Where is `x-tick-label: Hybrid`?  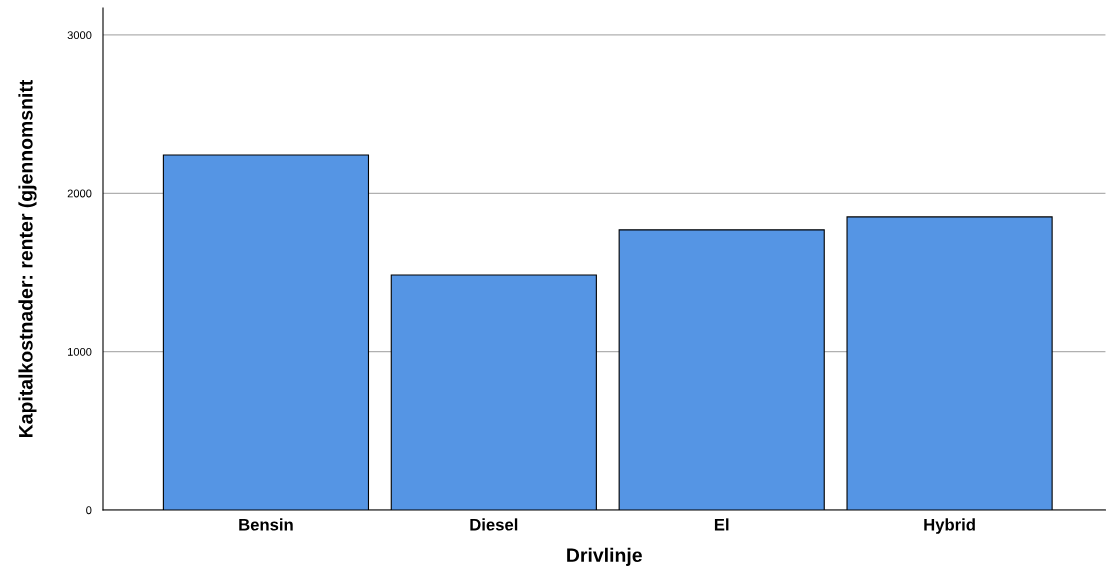 x-tick-label: Hybrid is located at coordinates (949, 526).